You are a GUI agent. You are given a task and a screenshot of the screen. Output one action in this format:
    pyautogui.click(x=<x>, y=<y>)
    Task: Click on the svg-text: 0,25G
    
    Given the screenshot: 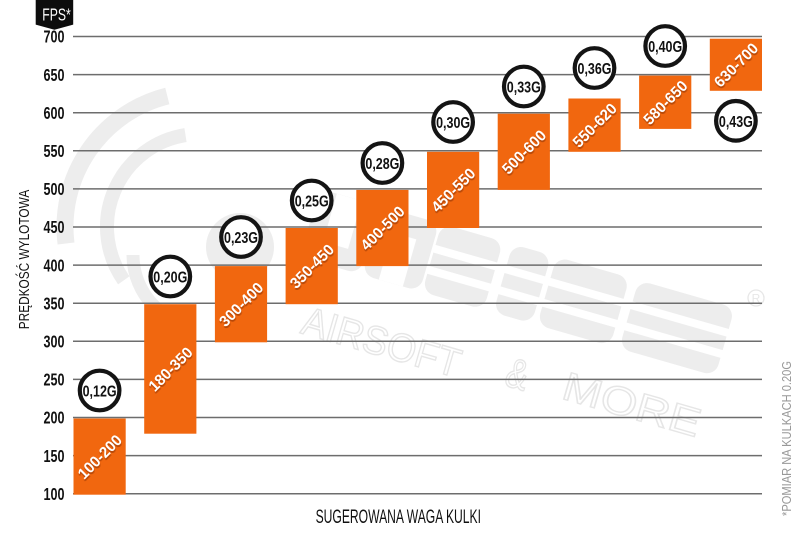 What is the action you would take?
    pyautogui.click(x=312, y=202)
    